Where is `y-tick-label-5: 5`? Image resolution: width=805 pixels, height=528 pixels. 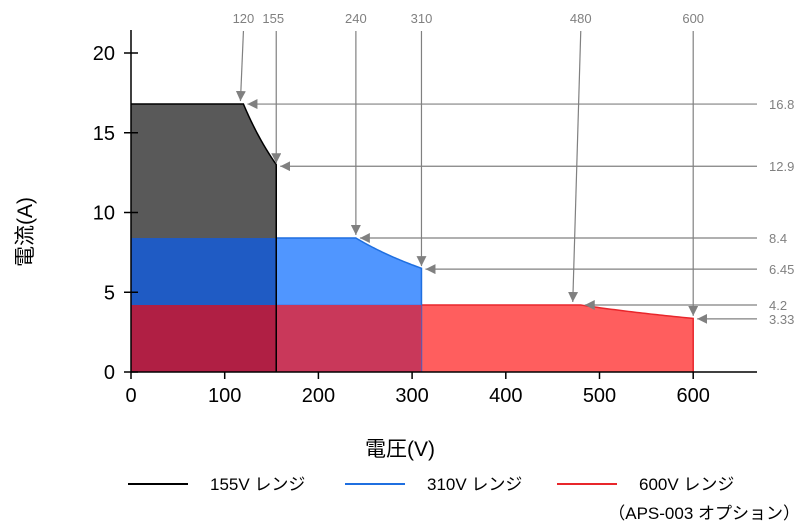
y-tick-label-5: 5 is located at coordinates (109, 293).